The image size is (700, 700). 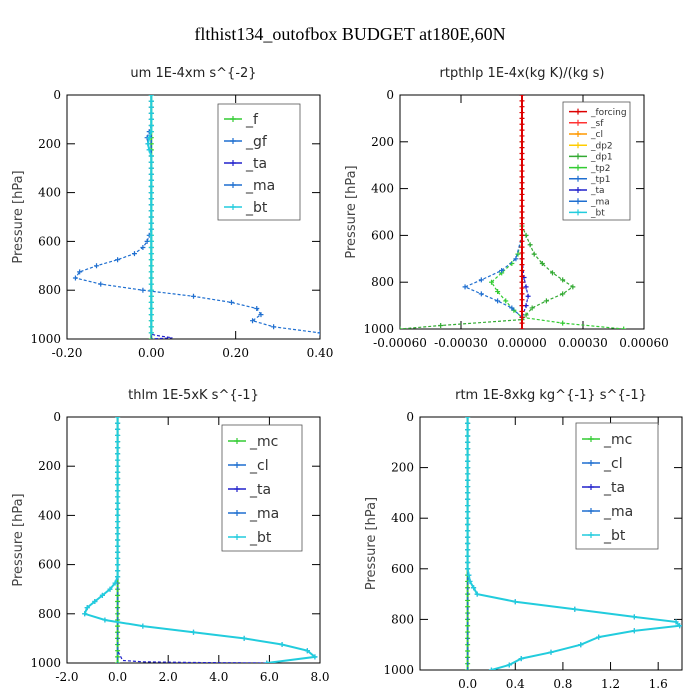 I want to click on y-tick-label: 1000, so click(x=398, y=670).